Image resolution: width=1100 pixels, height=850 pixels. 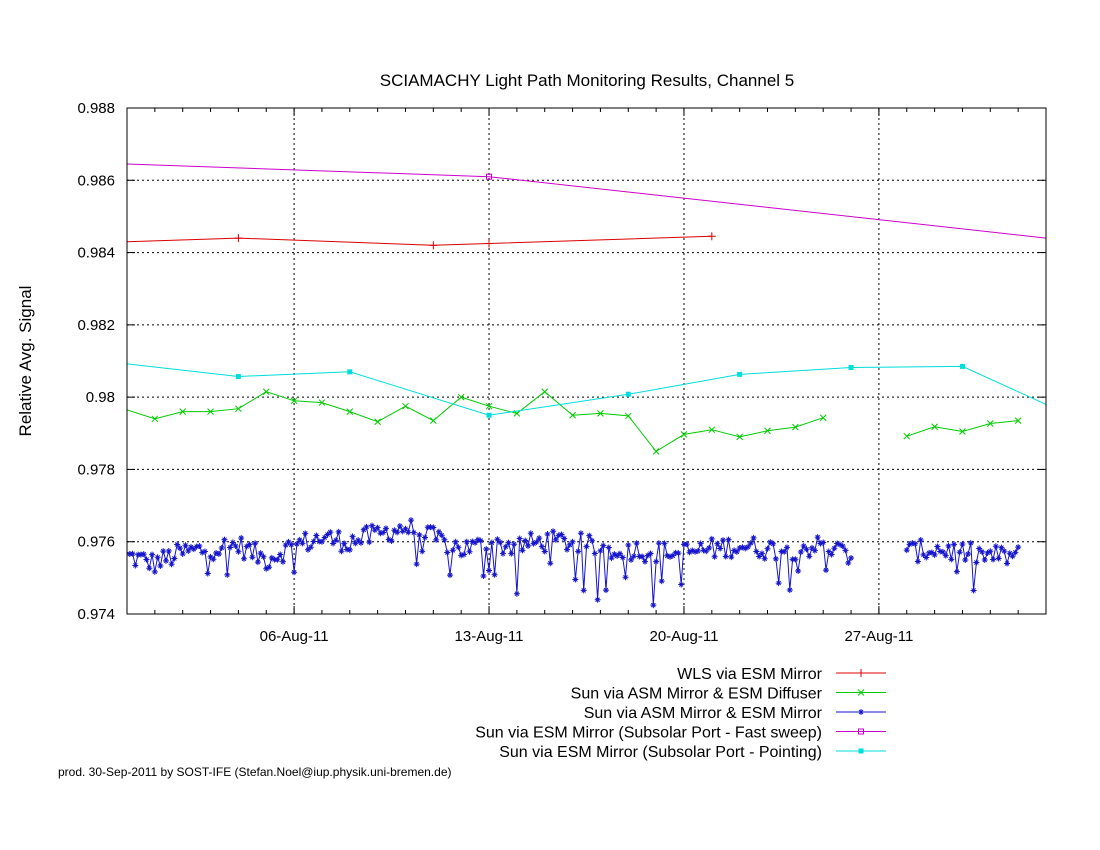 What do you see at coordinates (96, 614) in the screenshot?
I see `y-tick-label: 0.974` at bounding box center [96, 614].